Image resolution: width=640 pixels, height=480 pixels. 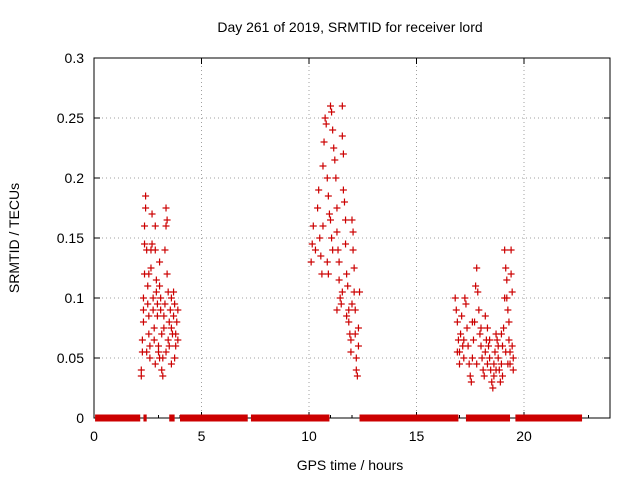 I want to click on x-tick-label: 0, so click(x=94, y=436).